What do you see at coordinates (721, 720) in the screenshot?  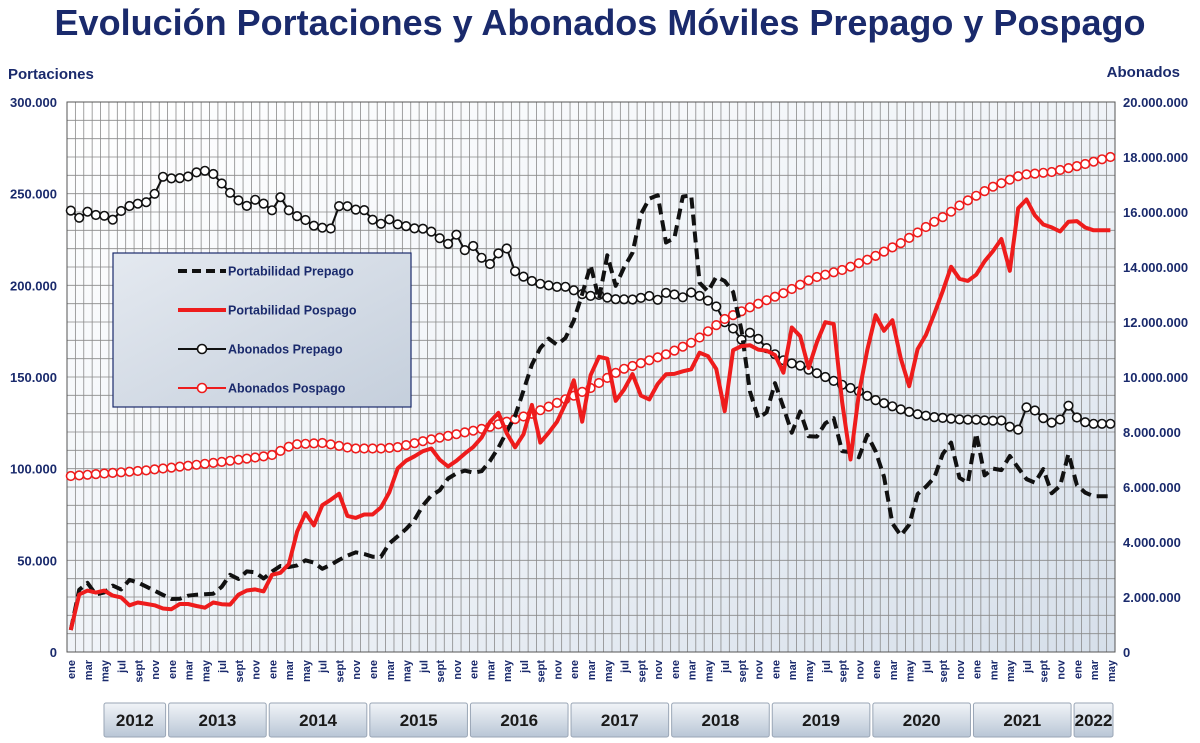 I see `year-label: 2018` at bounding box center [721, 720].